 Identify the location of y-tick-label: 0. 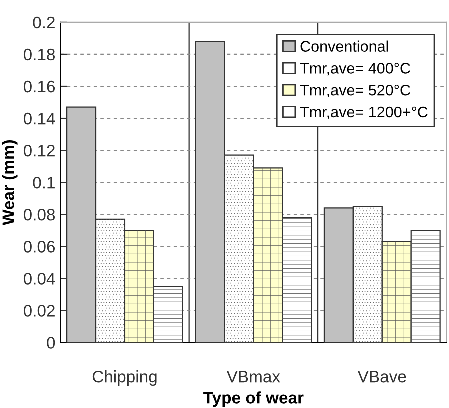
(51, 343).